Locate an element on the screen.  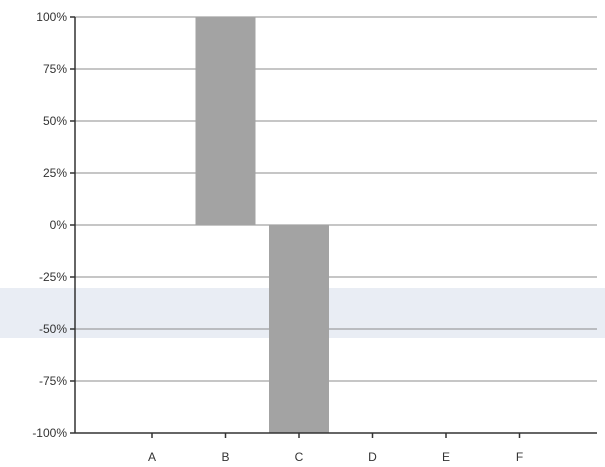
x-tick-label: B is located at coordinates (225, 457).